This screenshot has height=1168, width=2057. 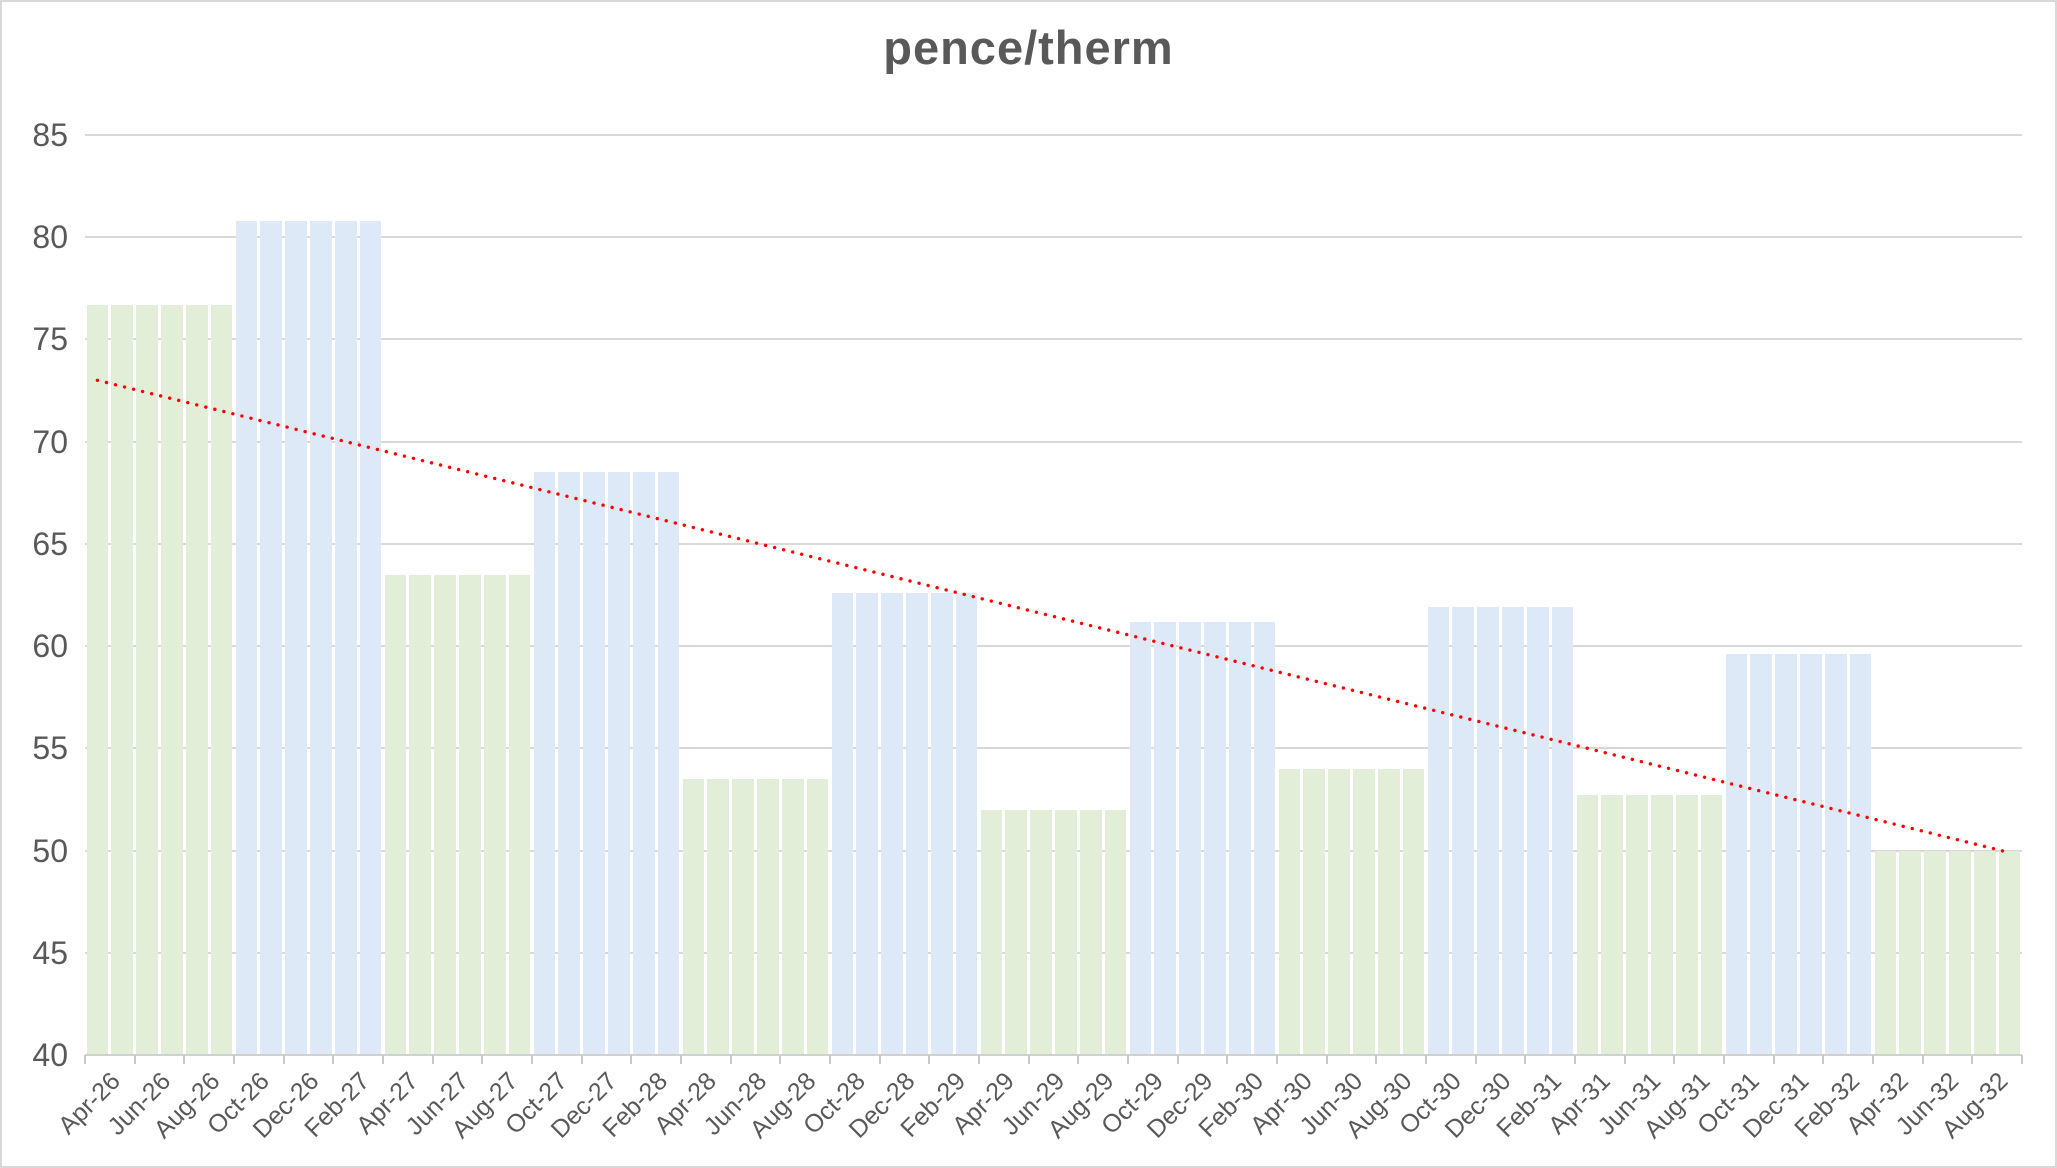 What do you see at coordinates (50, 237) in the screenshot?
I see `y-axis-label: 80` at bounding box center [50, 237].